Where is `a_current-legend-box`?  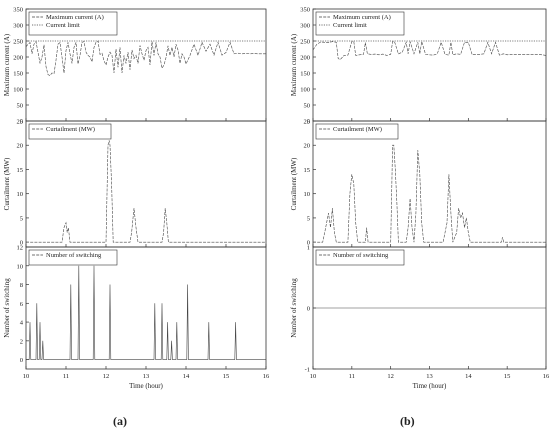
a_current-legend-box is located at coordinates (73, 23).